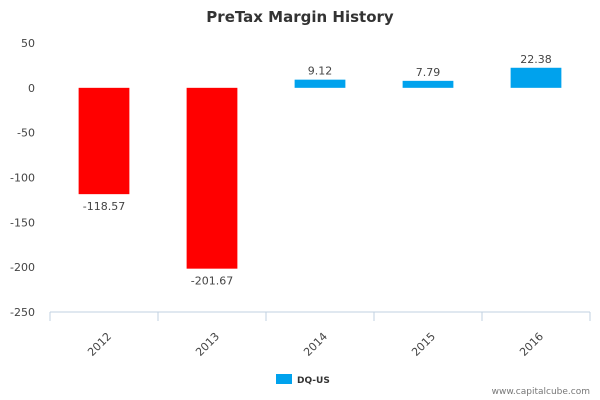 This screenshot has width=600, height=400. What do you see at coordinates (428, 84) in the screenshot?
I see `bar-2015` at bounding box center [428, 84].